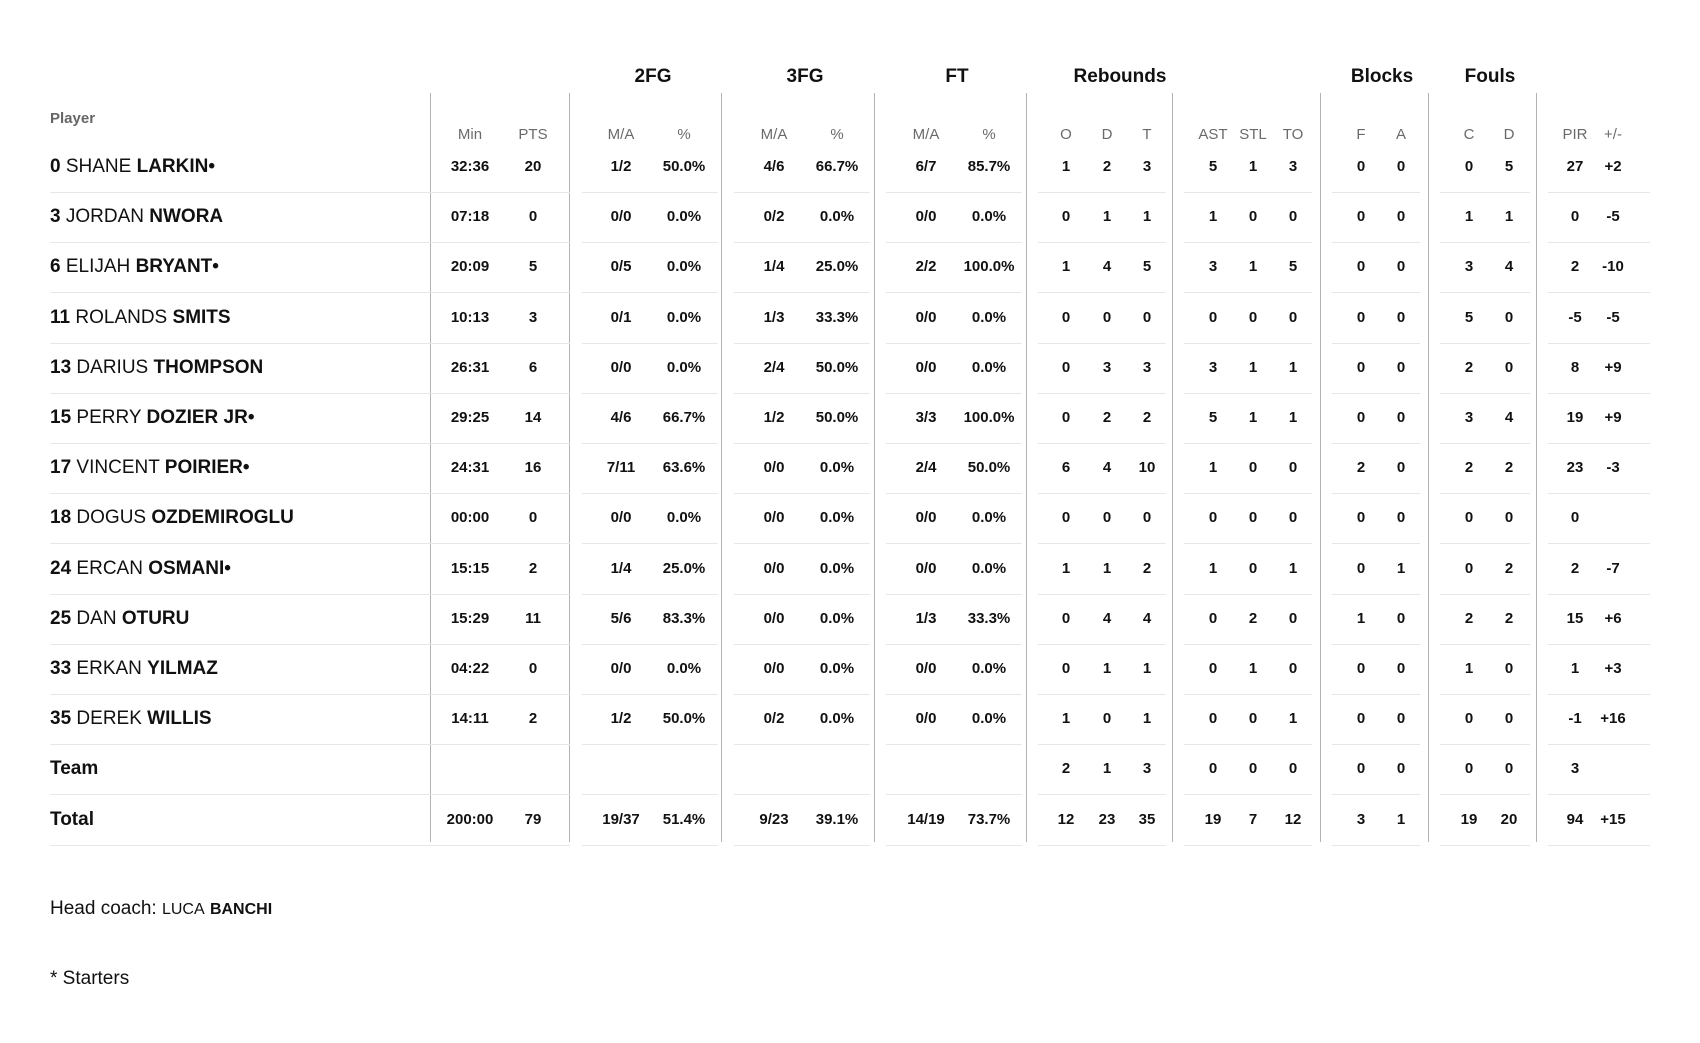 The image size is (1700, 1043). What do you see at coordinates (926, 468) in the screenshot?
I see `stat-cell: 2/4` at bounding box center [926, 468].